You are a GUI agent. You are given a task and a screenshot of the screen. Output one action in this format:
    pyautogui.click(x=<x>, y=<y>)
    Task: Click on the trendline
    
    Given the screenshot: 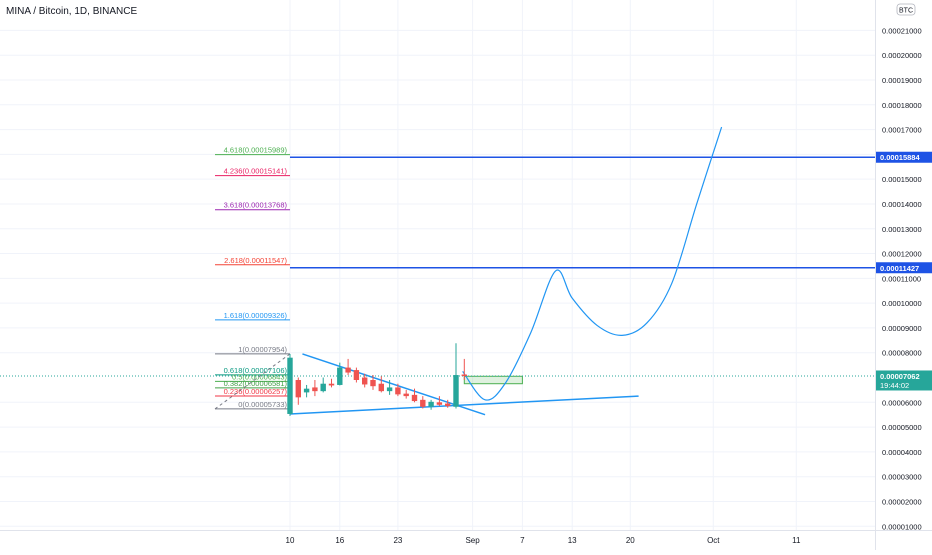 What is the action you would take?
    pyautogui.click(x=464, y=405)
    